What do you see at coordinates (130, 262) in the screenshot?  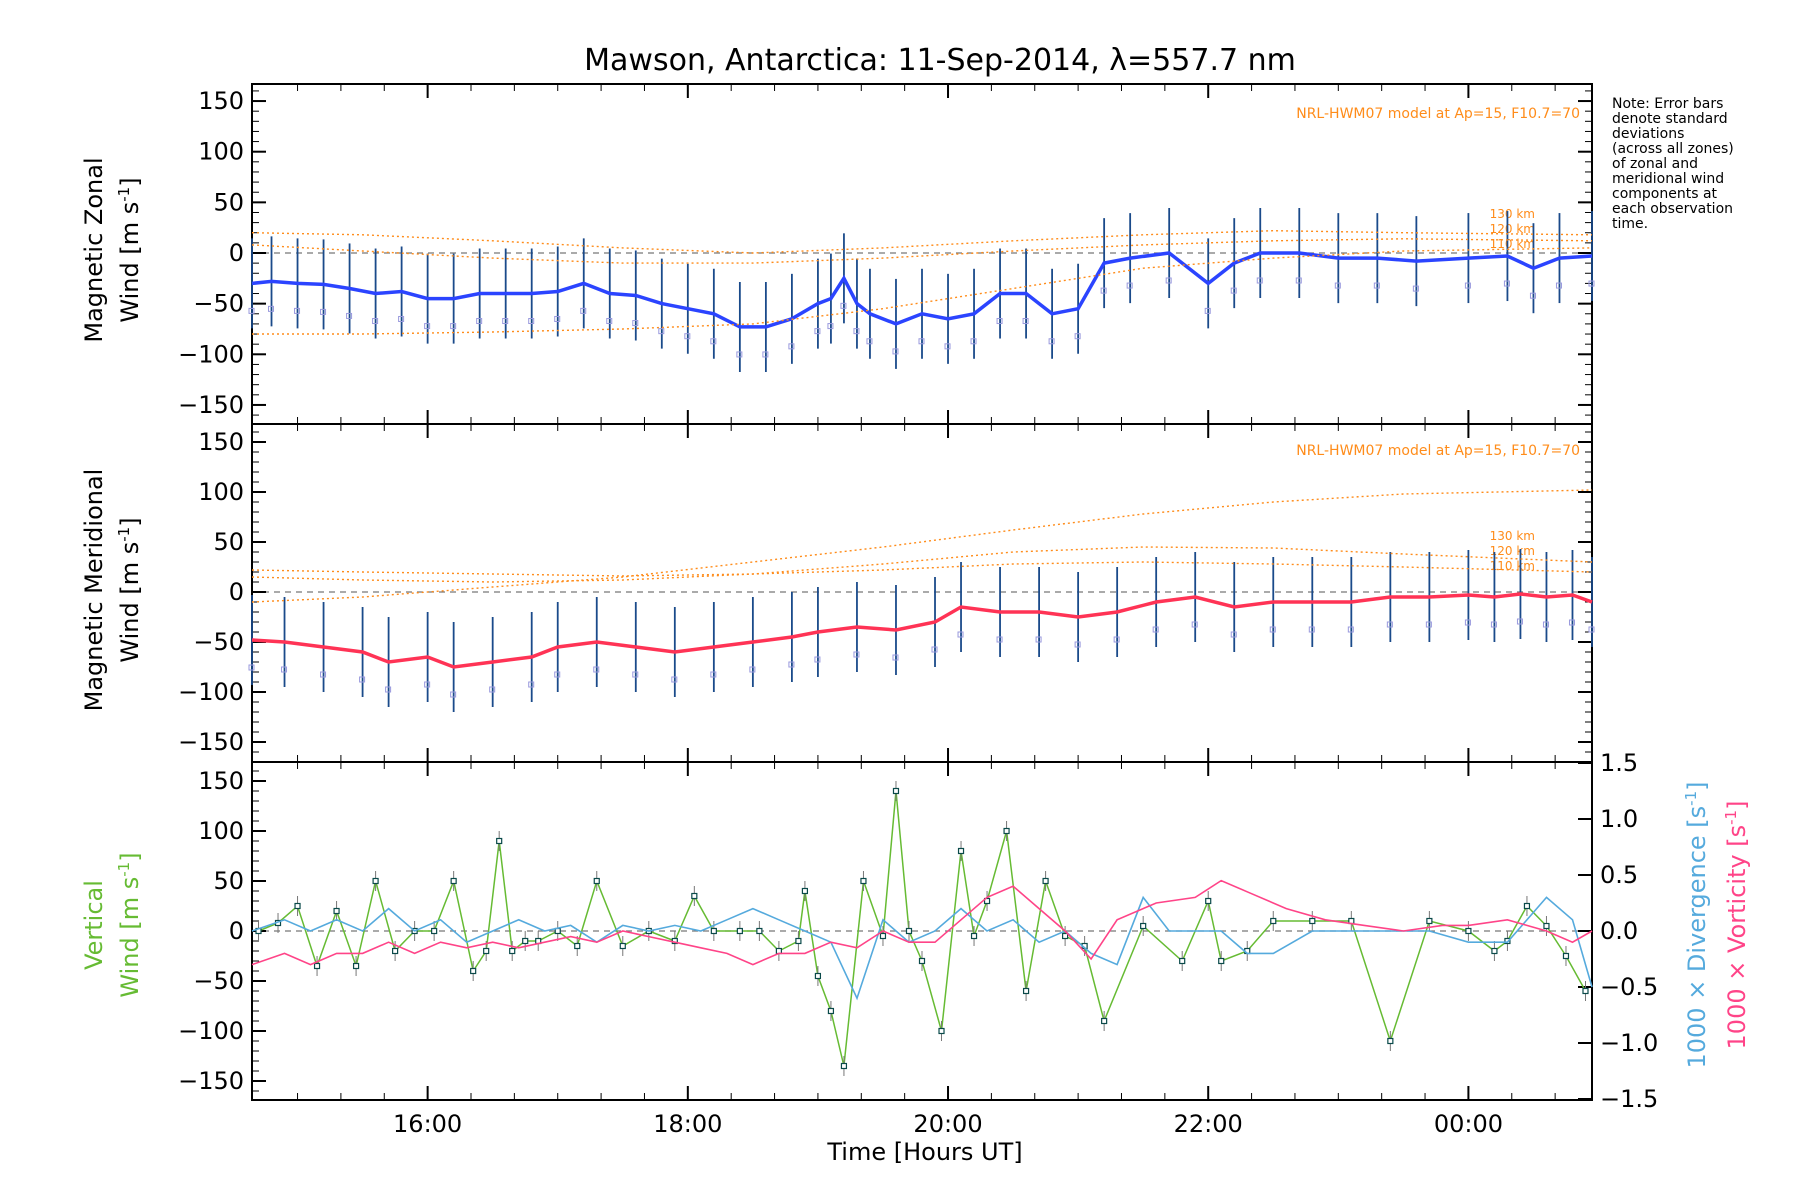 I see `zonal-ylabel-main: Wind [m s` at bounding box center [130, 262].